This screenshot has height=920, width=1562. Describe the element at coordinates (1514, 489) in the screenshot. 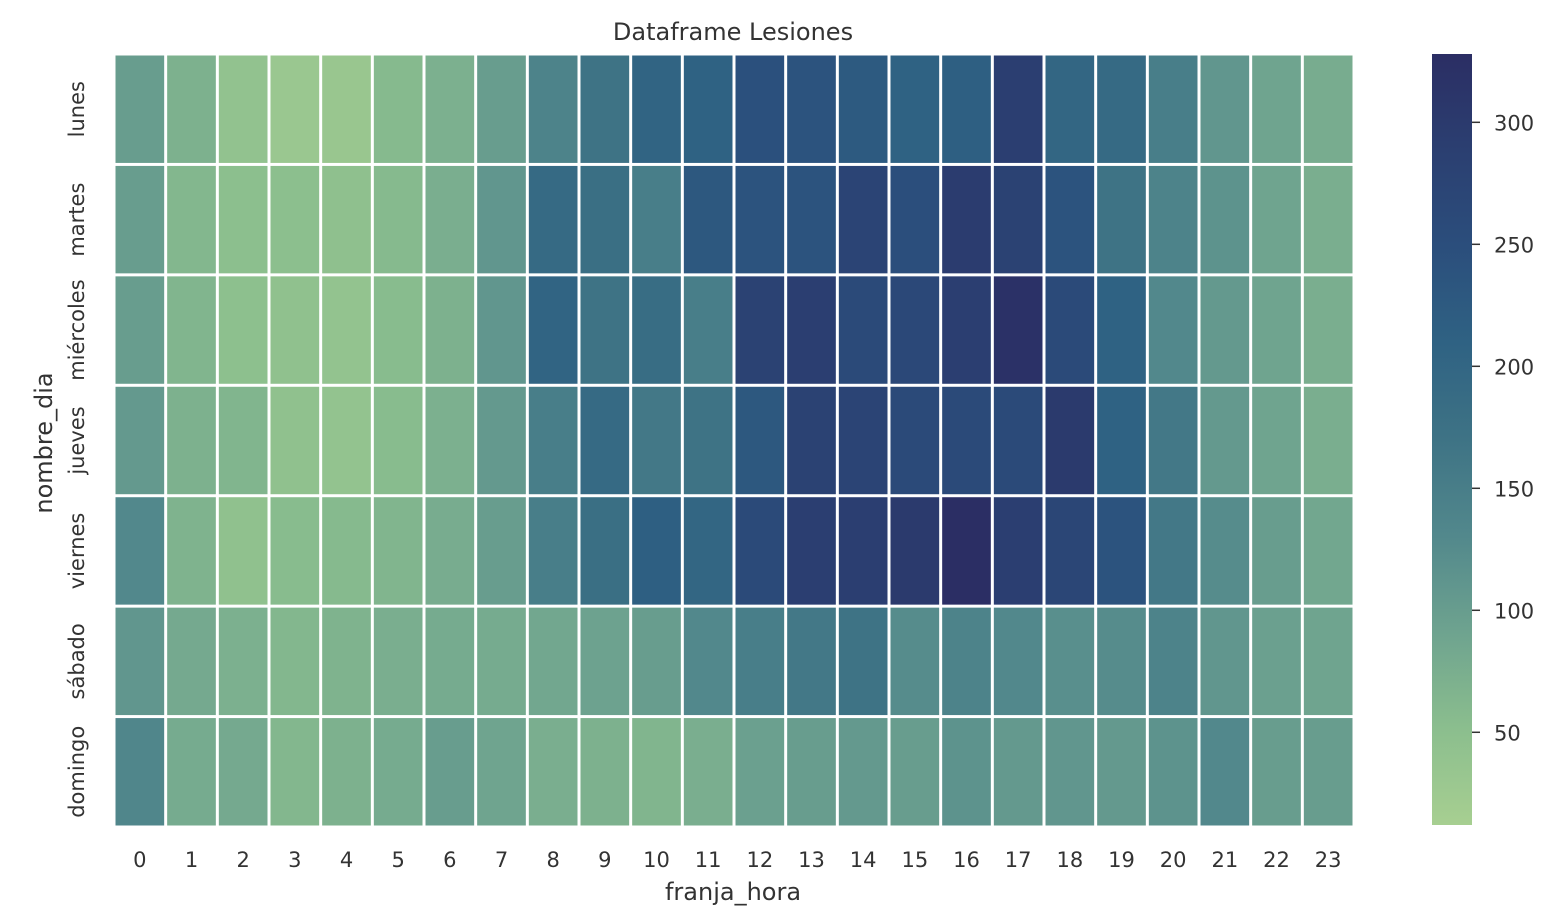

I see `colorbar-tick-label: 150` at that location.